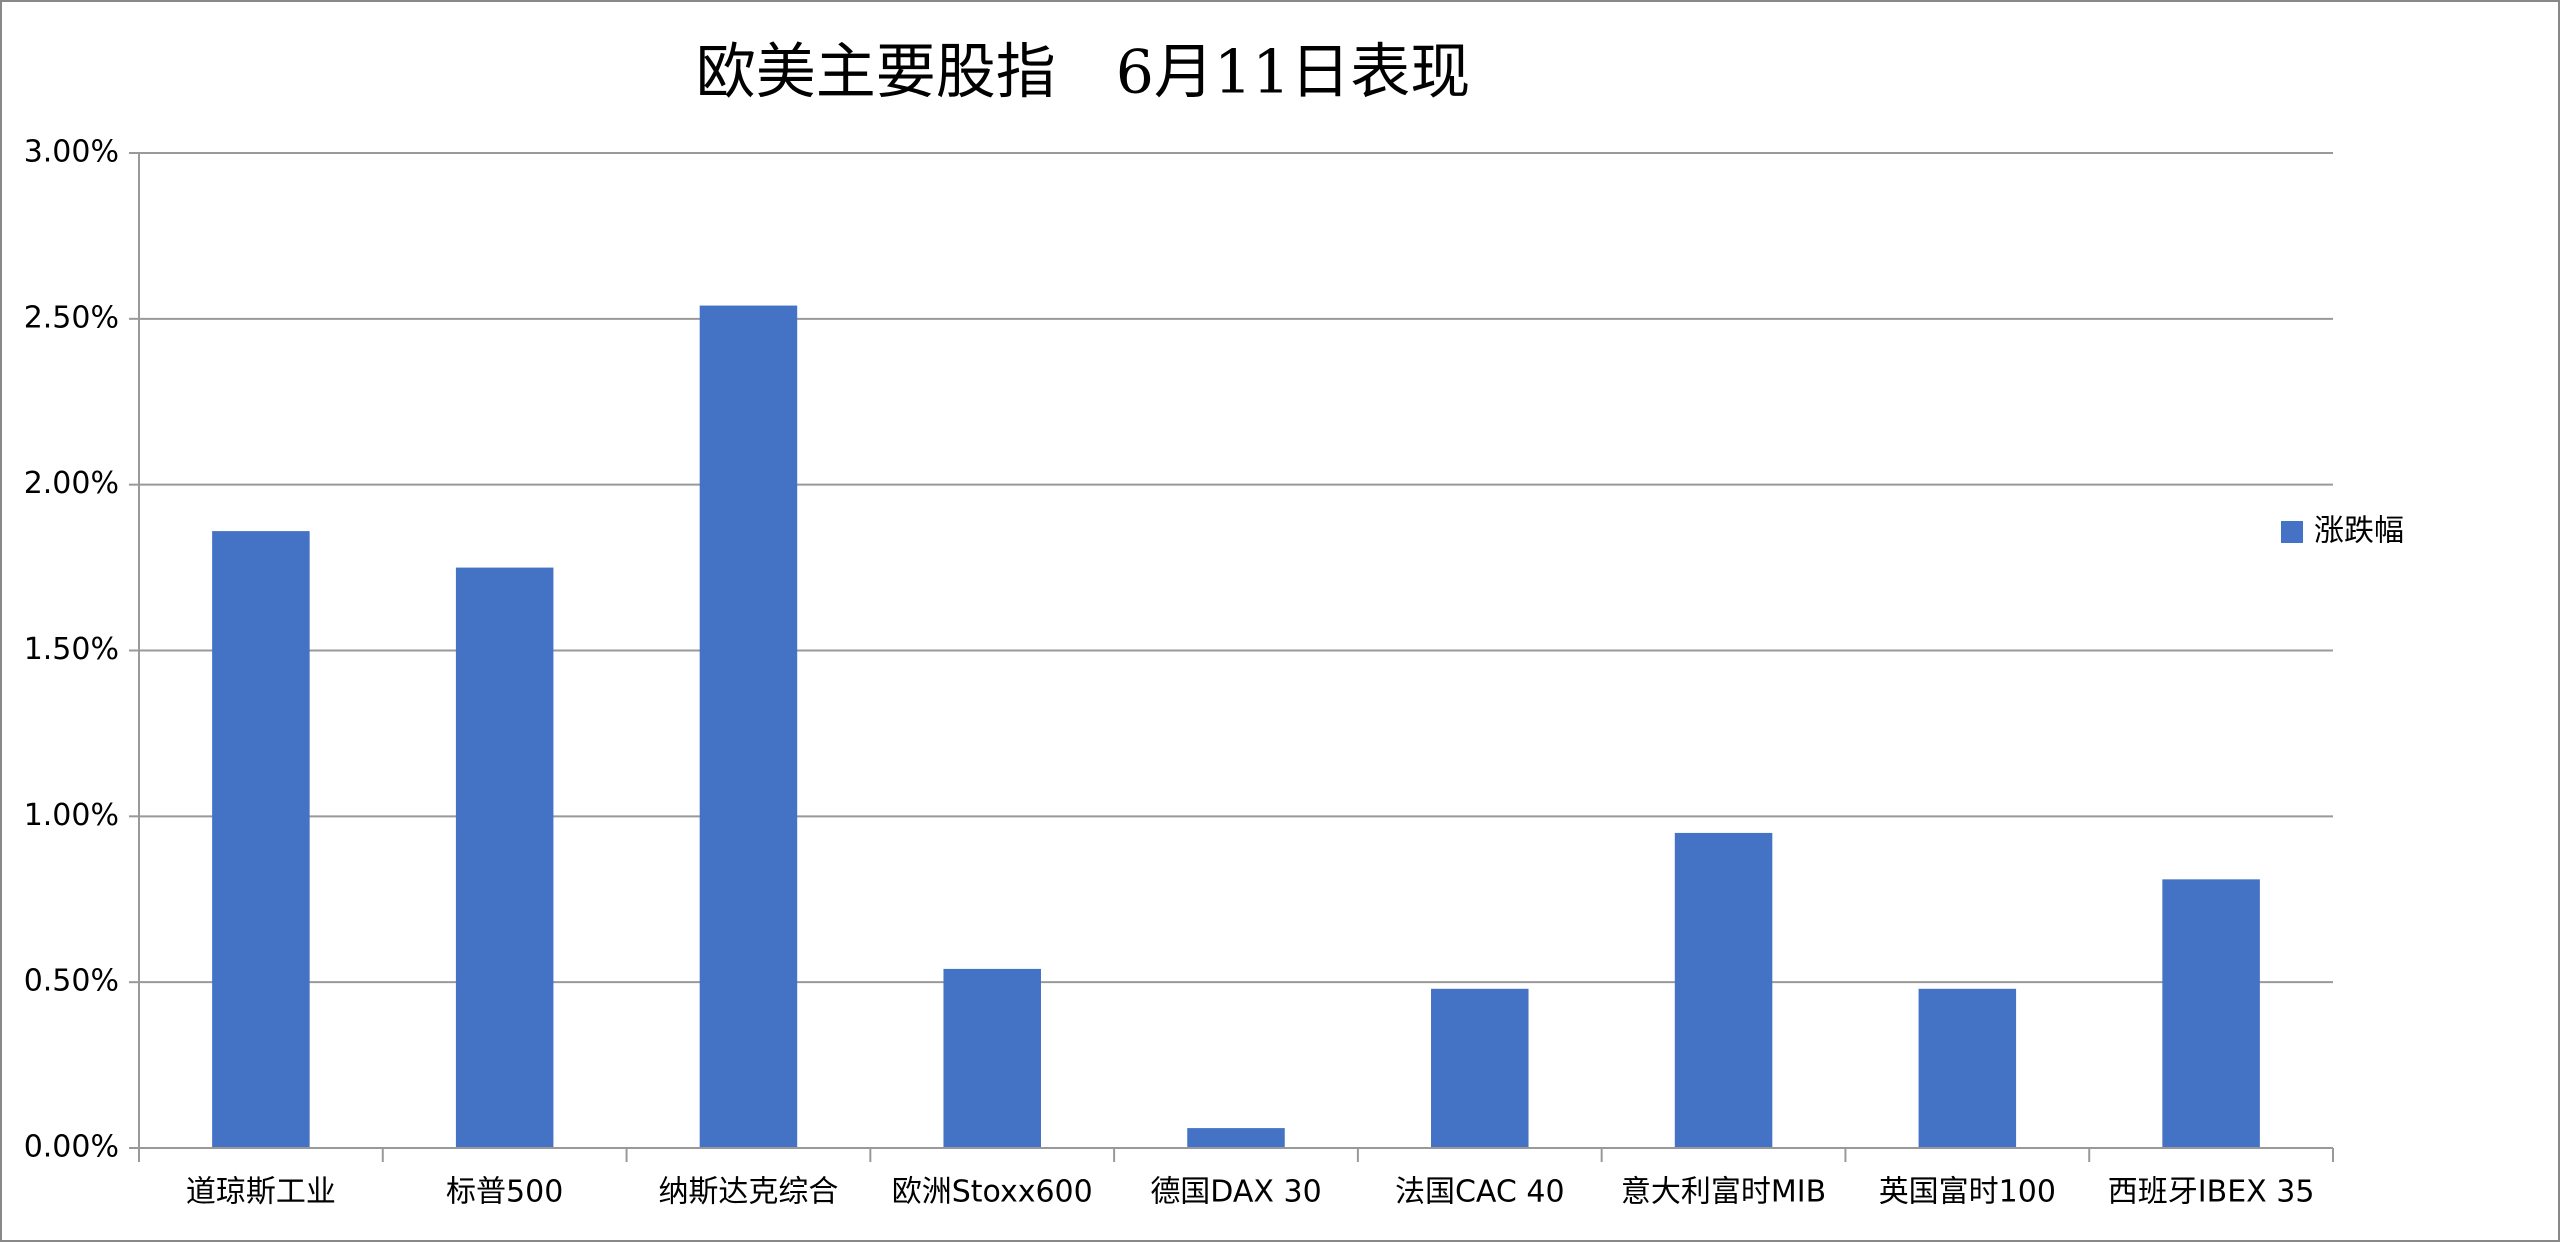  Describe the element at coordinates (71, 1147) in the screenshot. I see `y-tick-label: 0.00%` at that location.